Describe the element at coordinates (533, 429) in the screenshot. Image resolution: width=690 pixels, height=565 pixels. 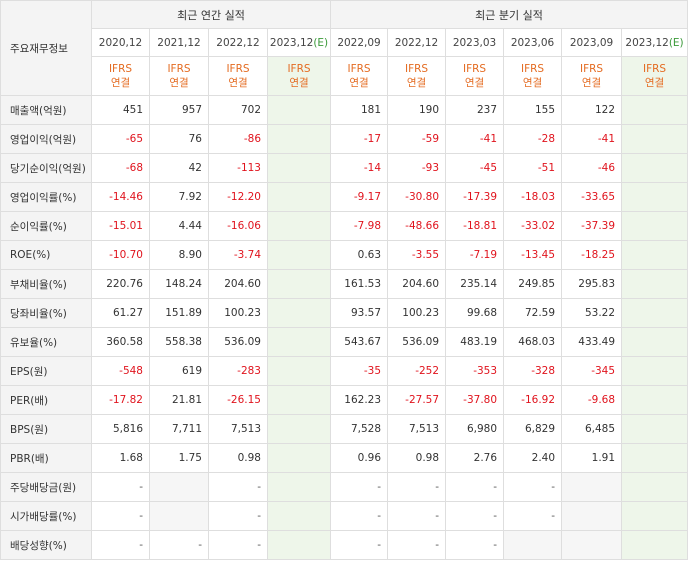
I see `table-cell: 6,829` at that location.